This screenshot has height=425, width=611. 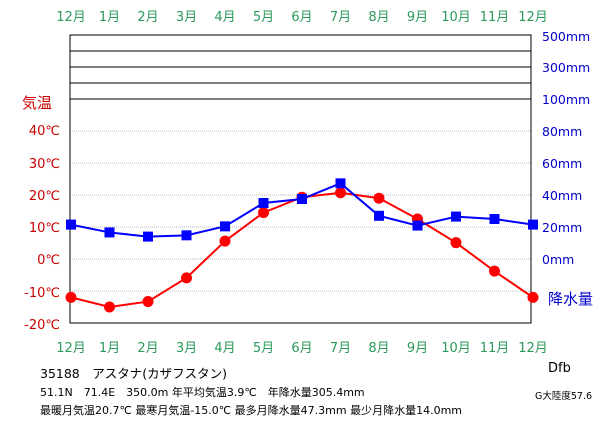 What do you see at coordinates (378, 17) in the screenshot?
I see `month-label-top: 8月` at bounding box center [378, 17].